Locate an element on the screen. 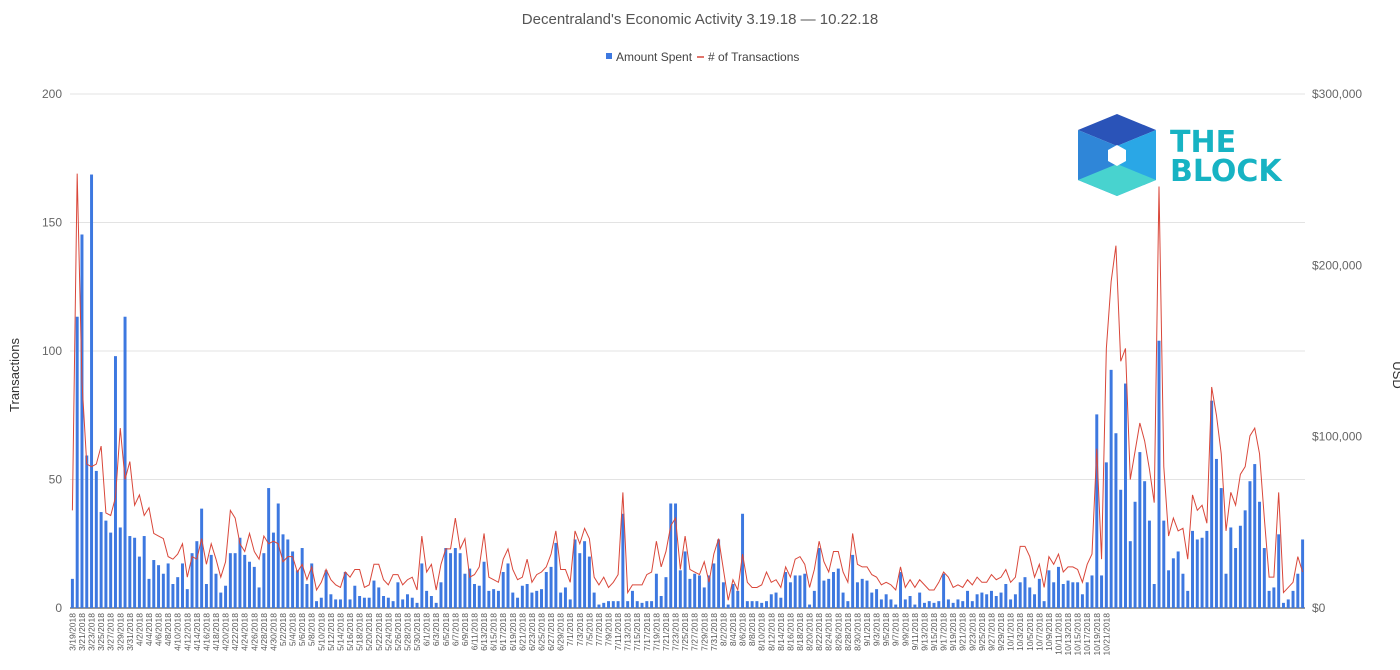 The height and width of the screenshot is (670, 1400). legend-label-transactions: # of Transactions is located at coordinates (753, 57).